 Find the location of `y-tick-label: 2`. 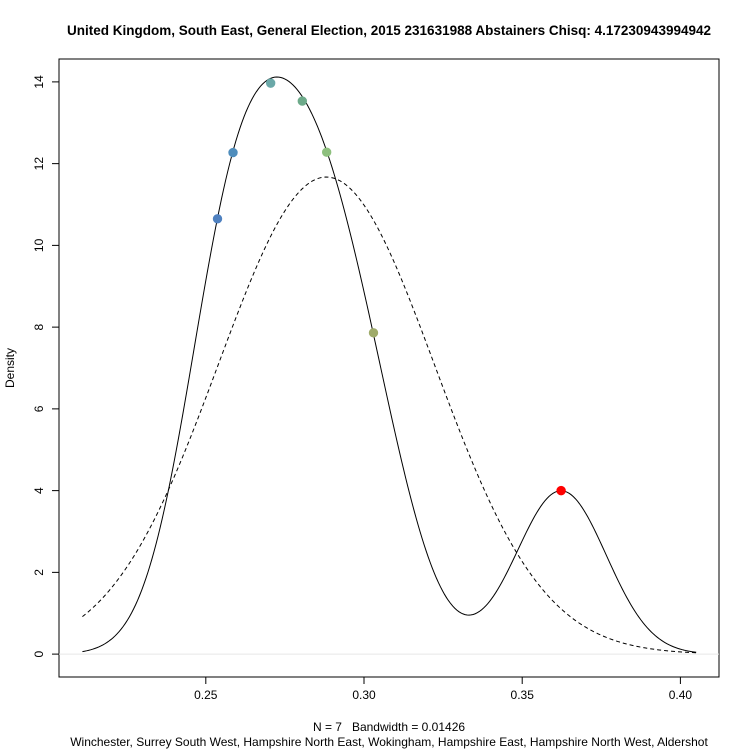

y-tick-label: 2 is located at coordinates (39, 572).